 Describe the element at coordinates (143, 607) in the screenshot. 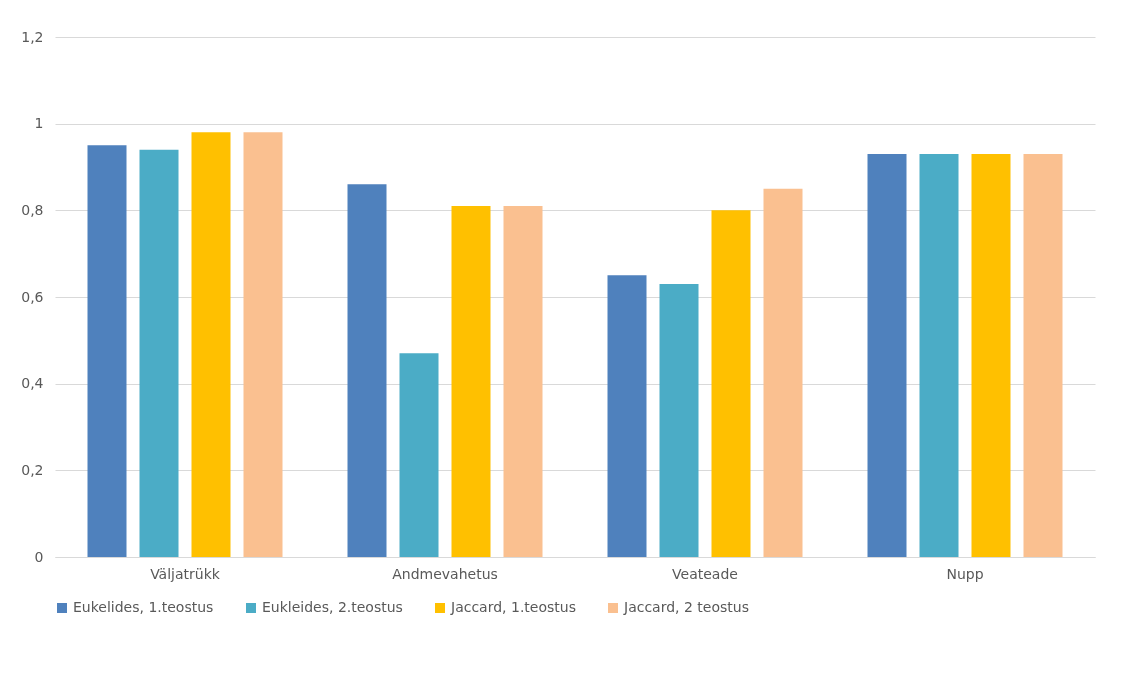

I see `legend-label: Eukelides, 1.teostus` at that location.